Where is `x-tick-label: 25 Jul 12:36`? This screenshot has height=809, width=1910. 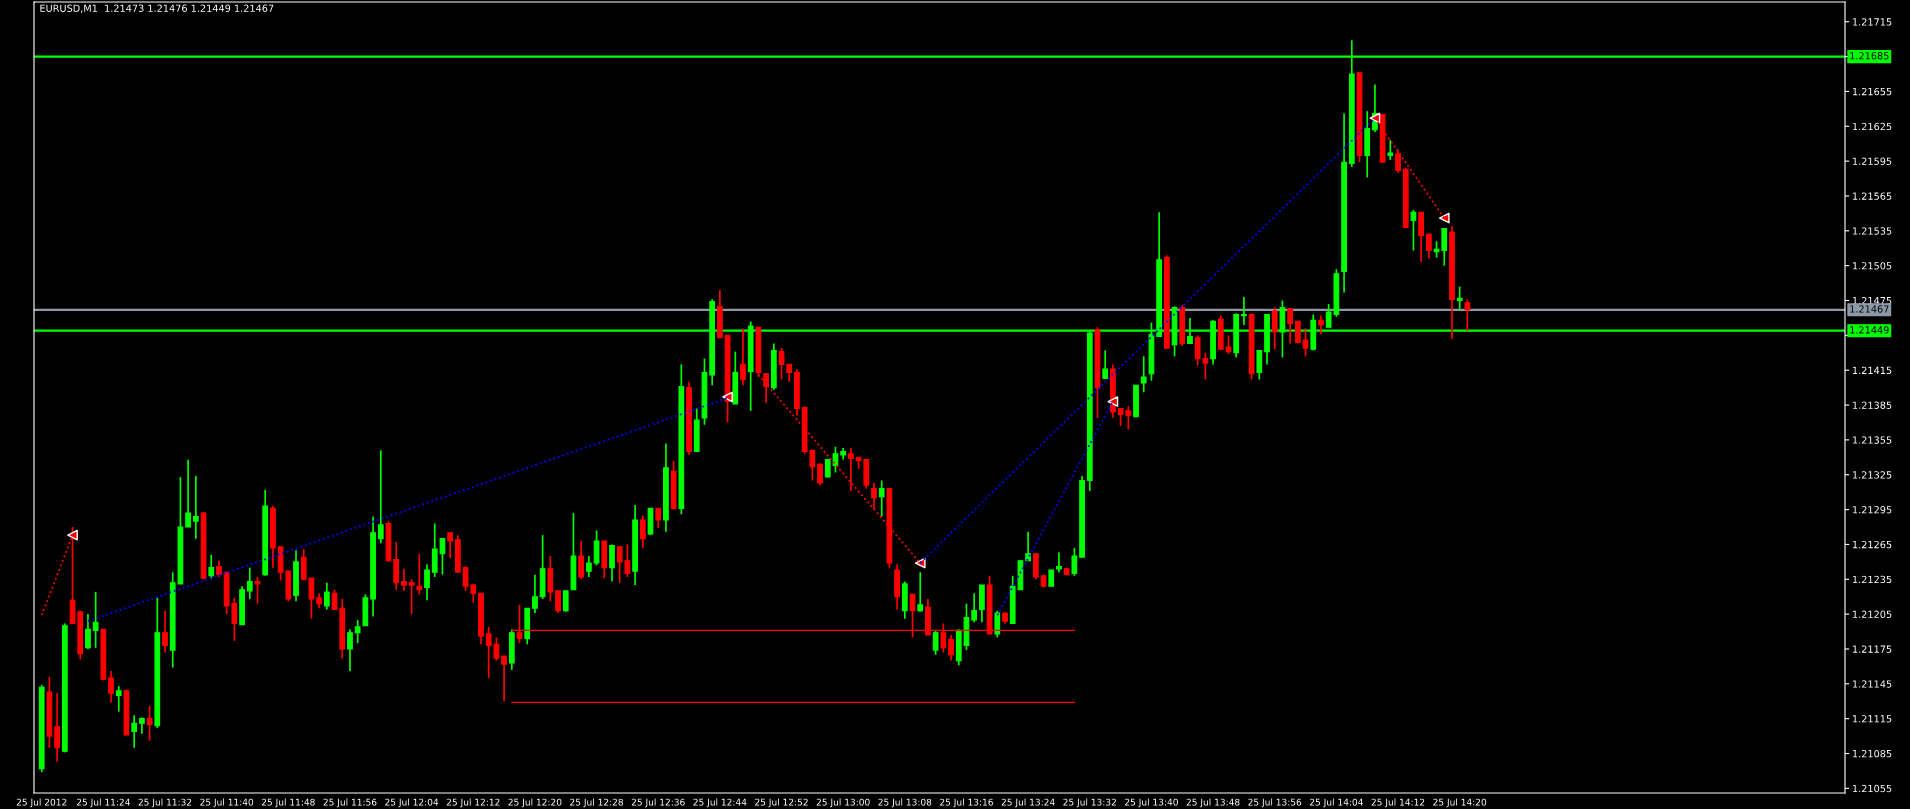 x-tick-label: 25 Jul 12:36 is located at coordinates (658, 803).